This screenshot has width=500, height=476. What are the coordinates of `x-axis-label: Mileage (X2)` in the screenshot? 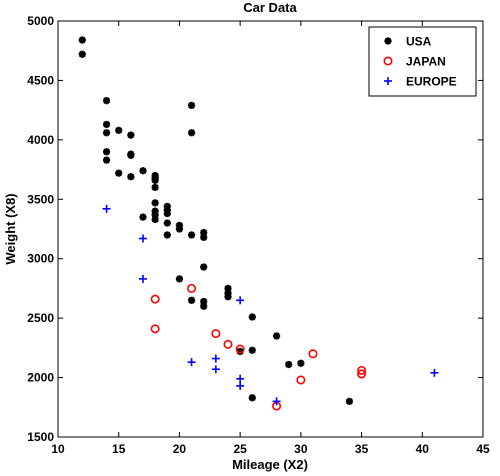 It's located at (270, 464).